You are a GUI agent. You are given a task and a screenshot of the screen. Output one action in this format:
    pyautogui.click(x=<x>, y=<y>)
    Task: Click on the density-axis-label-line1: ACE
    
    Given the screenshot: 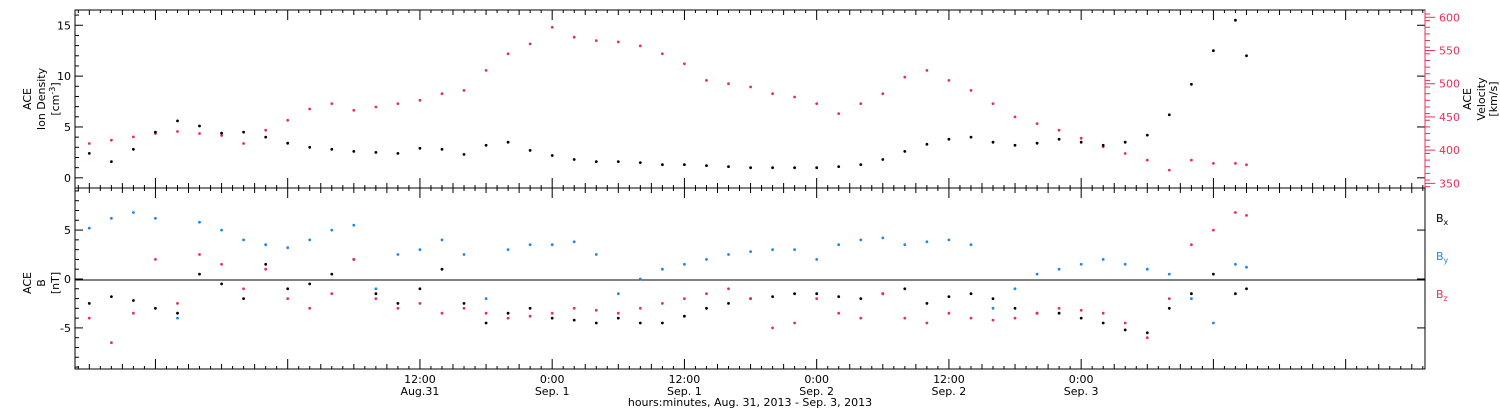 What is the action you would take?
    pyautogui.click(x=27, y=99)
    